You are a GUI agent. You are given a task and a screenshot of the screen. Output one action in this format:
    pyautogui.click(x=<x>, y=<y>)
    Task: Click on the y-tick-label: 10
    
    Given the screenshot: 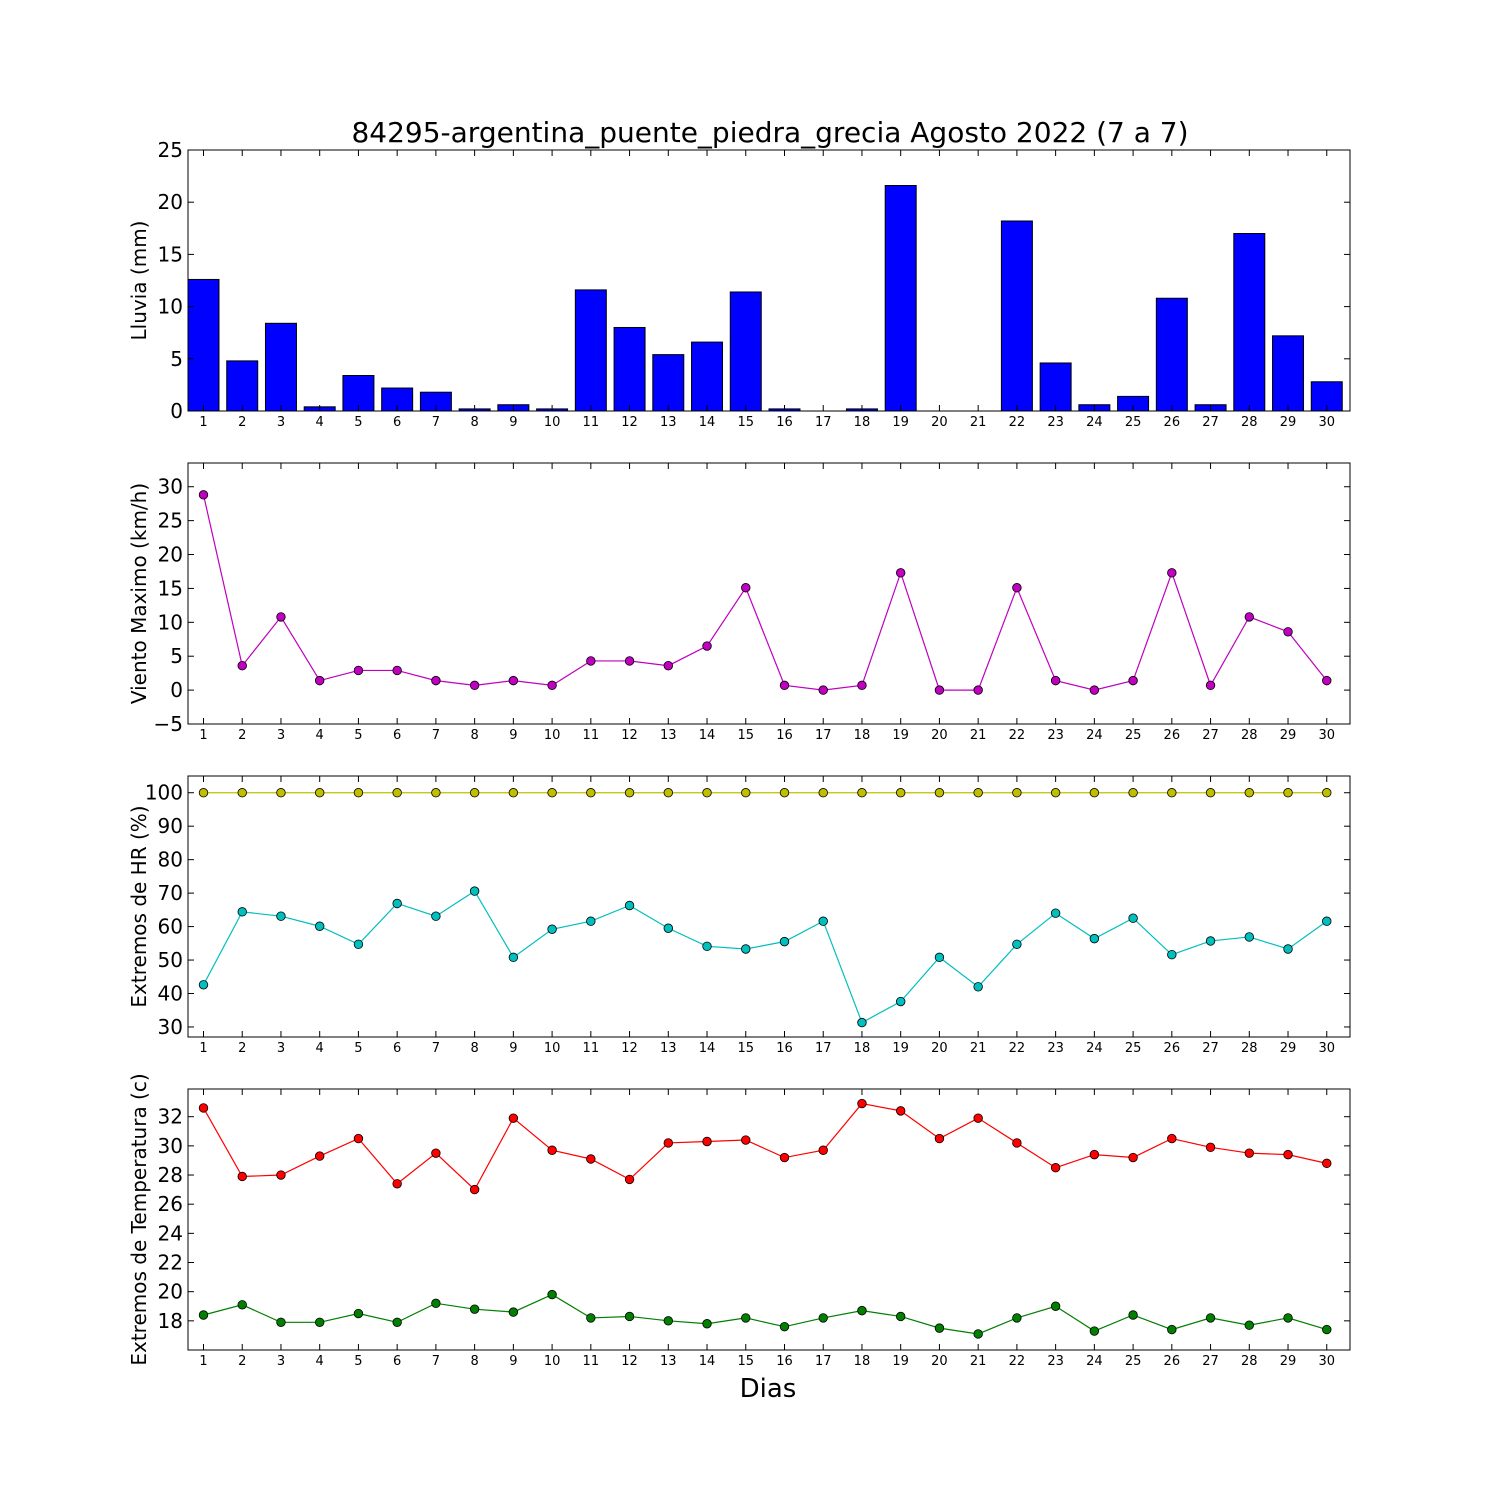 What is the action you would take?
    pyautogui.click(x=170, y=307)
    